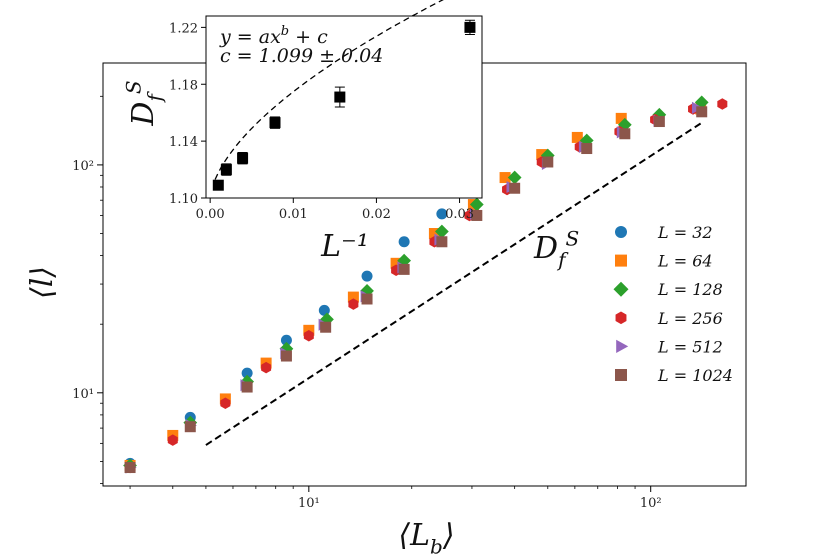 The image size is (830, 554). Describe the element at coordinates (556, 248) in the screenshot. I see `slope-annotation: Df​S​` at that location.